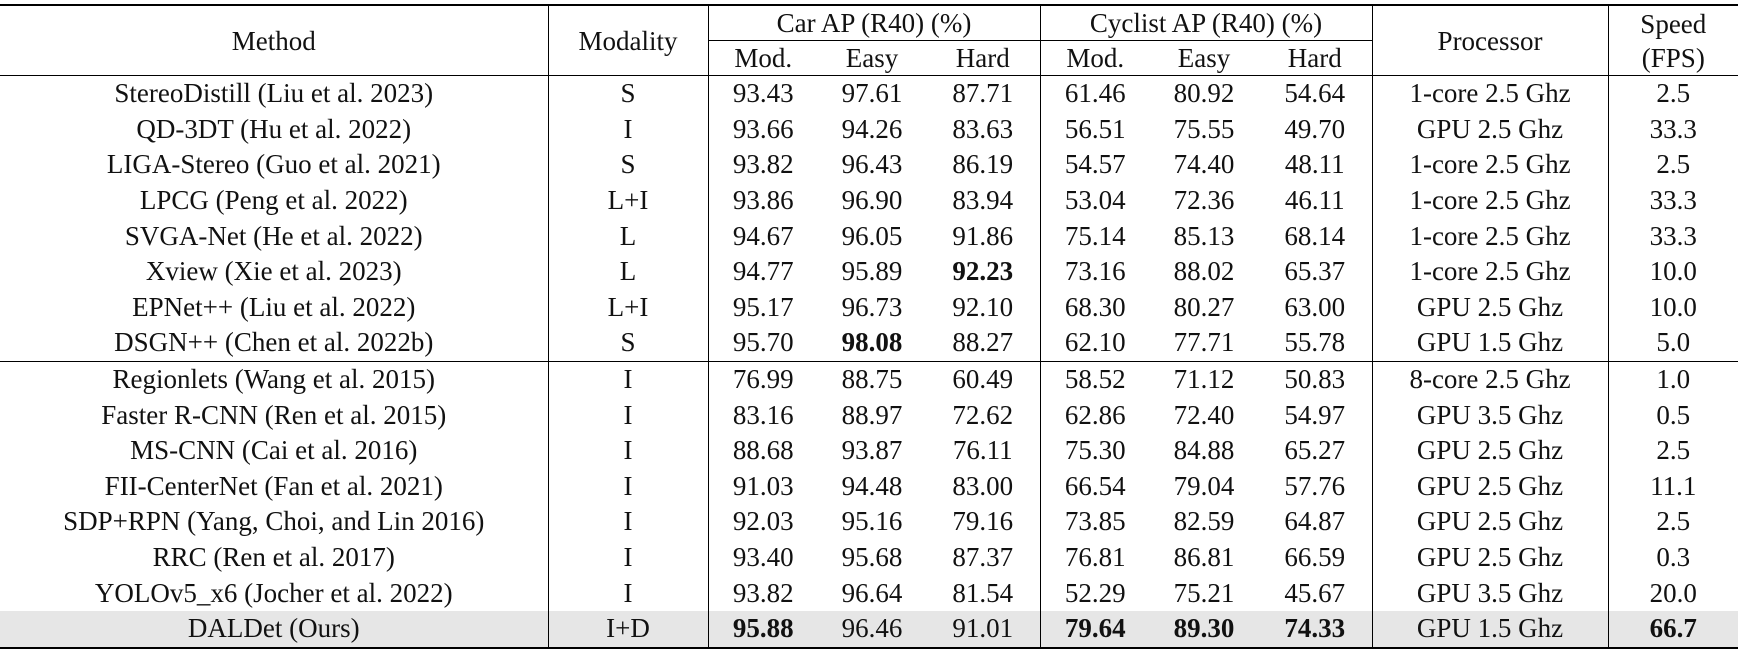 This screenshot has height=655, width=1738. I want to click on cell-car-mod: 95.17, so click(762, 307).